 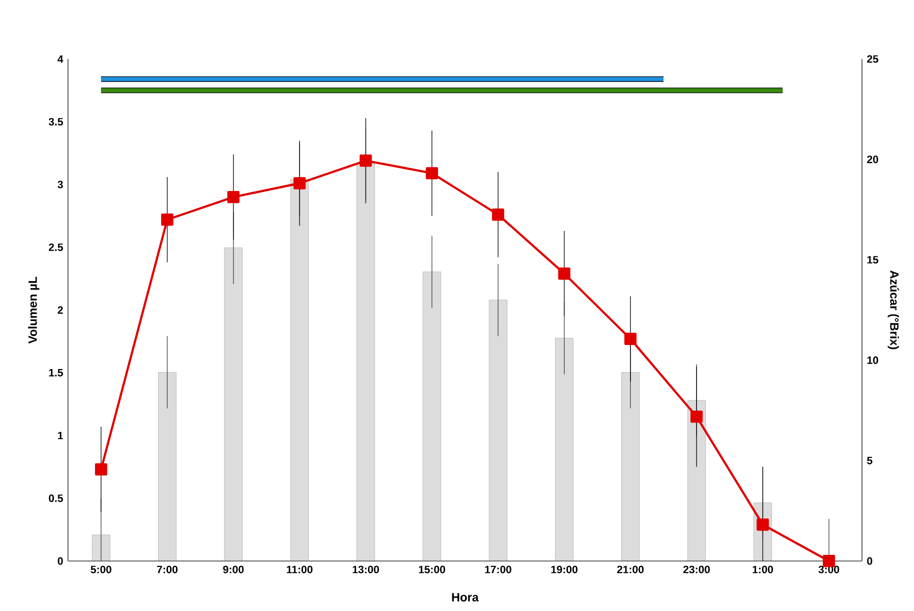 I want to click on y-tick-label: 2, so click(x=60, y=310).